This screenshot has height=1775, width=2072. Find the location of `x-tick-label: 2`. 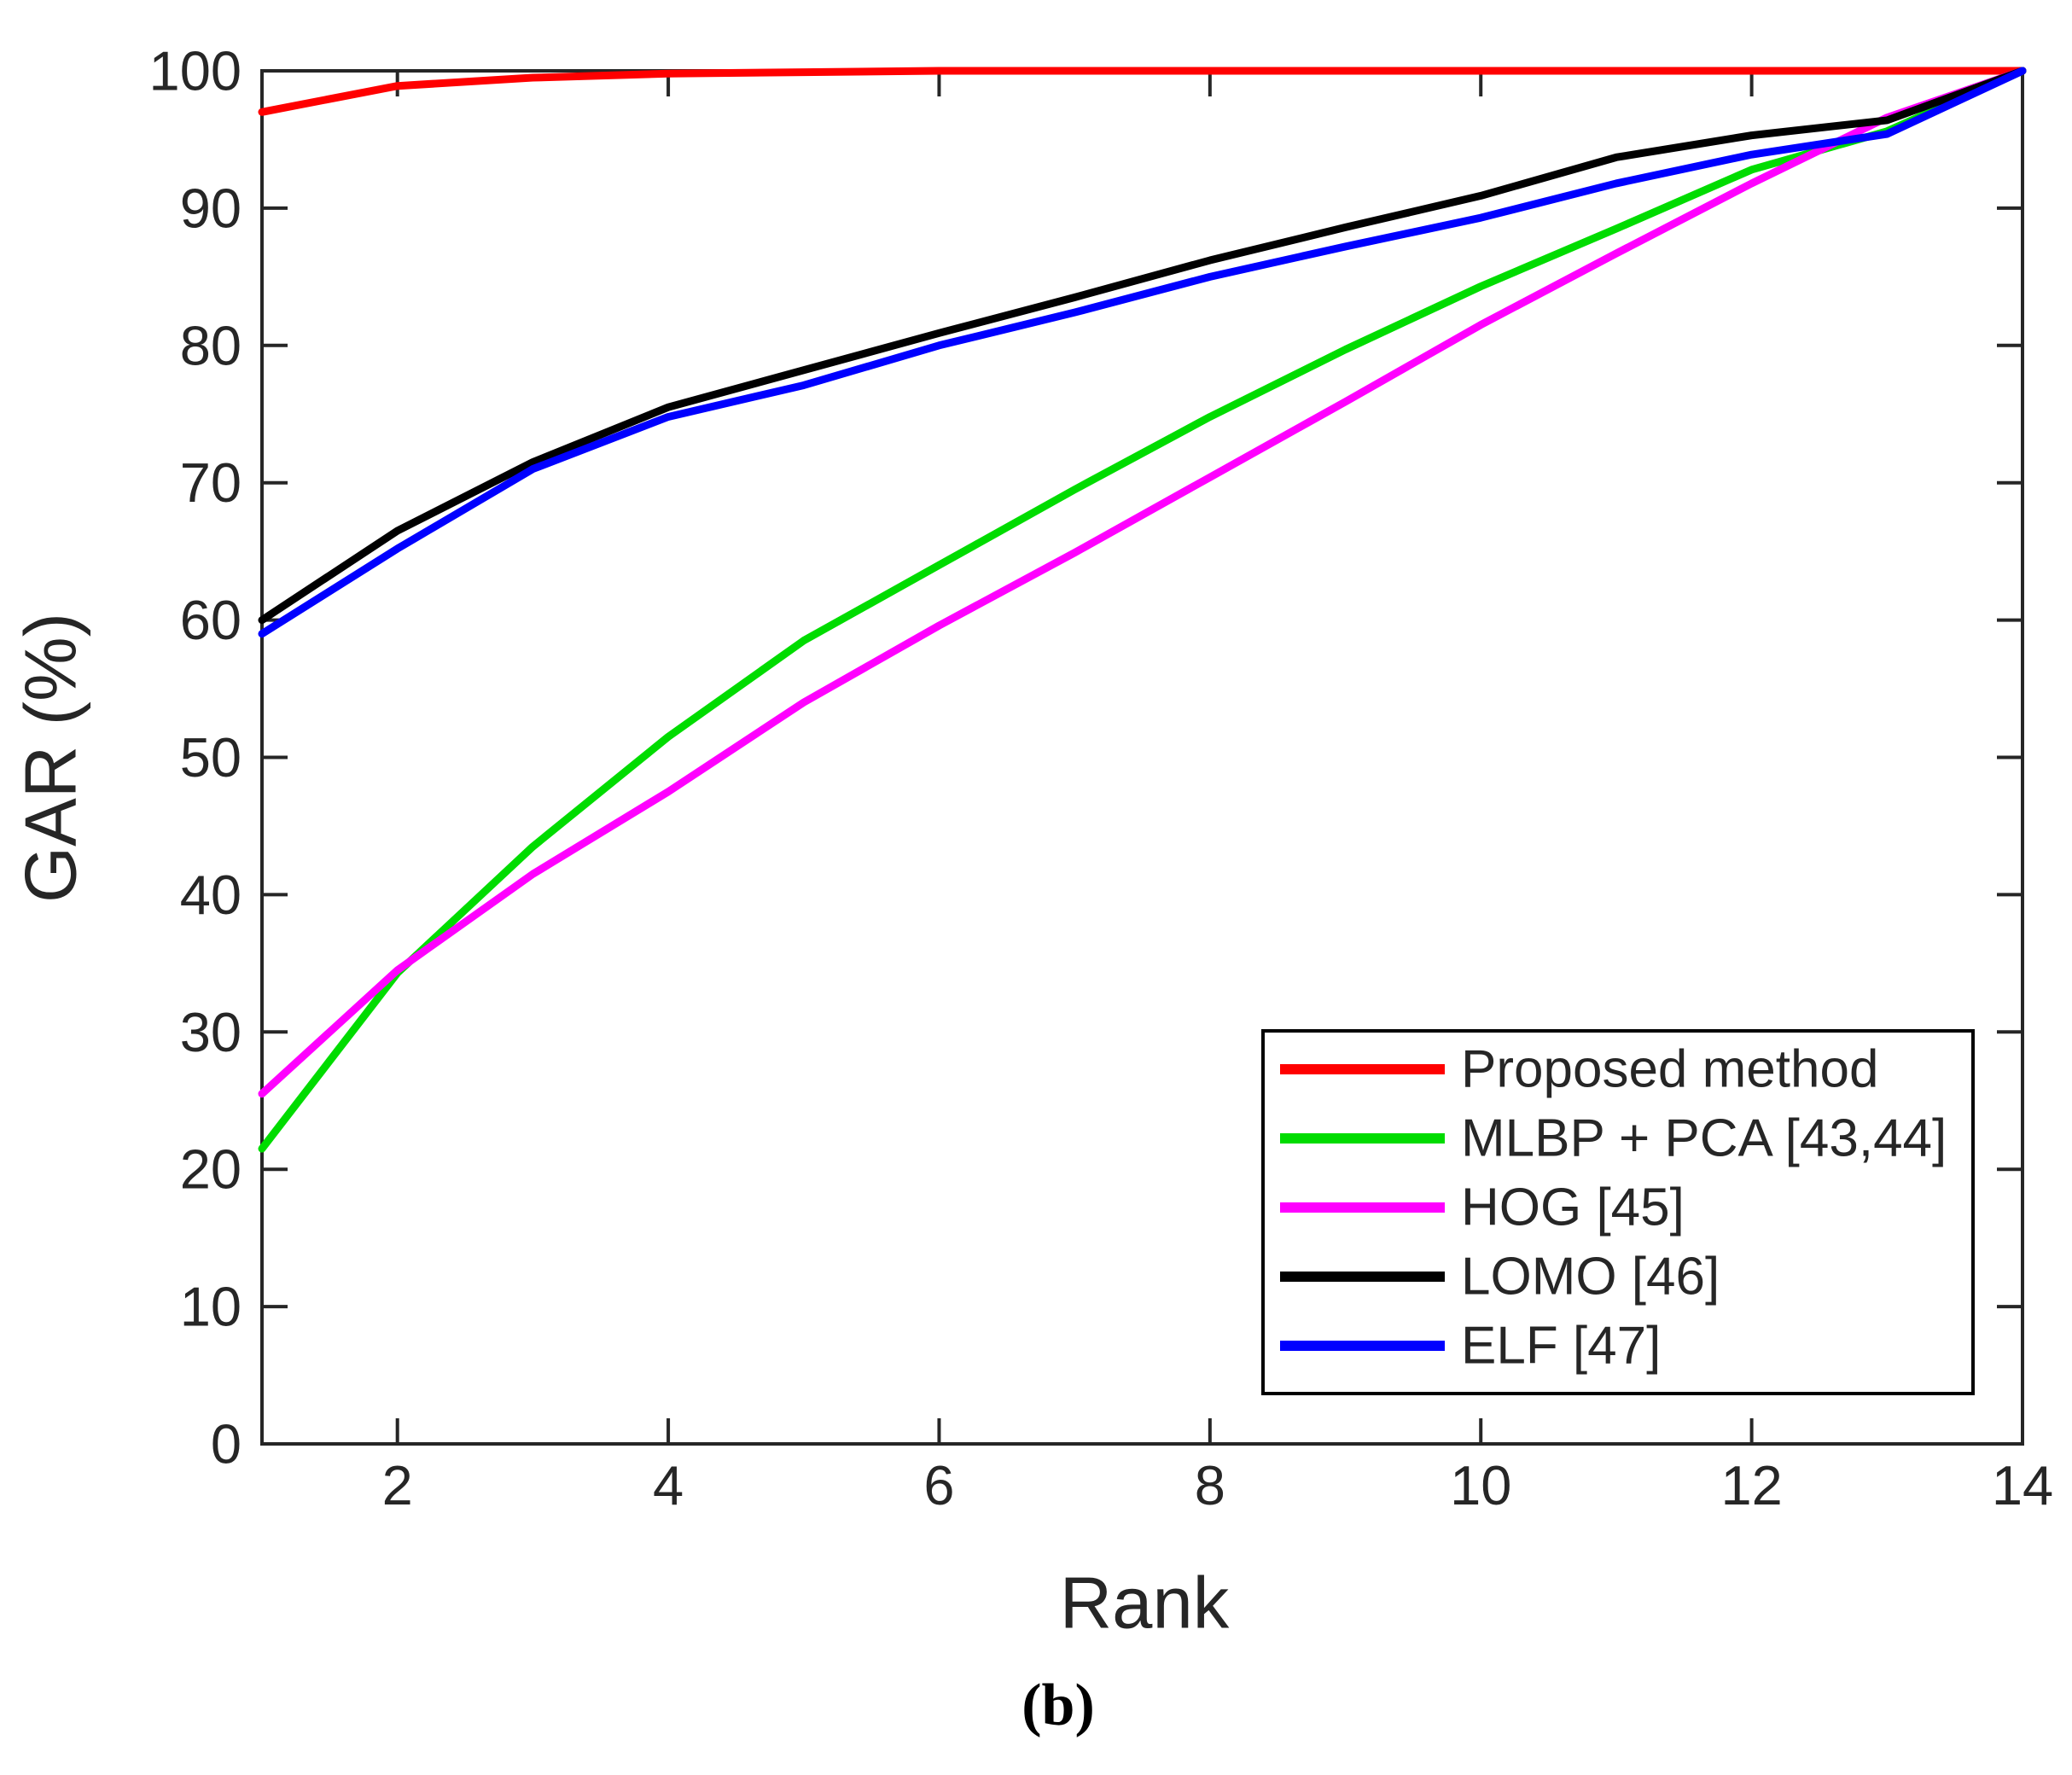

x-tick-label: 2 is located at coordinates (397, 1485).